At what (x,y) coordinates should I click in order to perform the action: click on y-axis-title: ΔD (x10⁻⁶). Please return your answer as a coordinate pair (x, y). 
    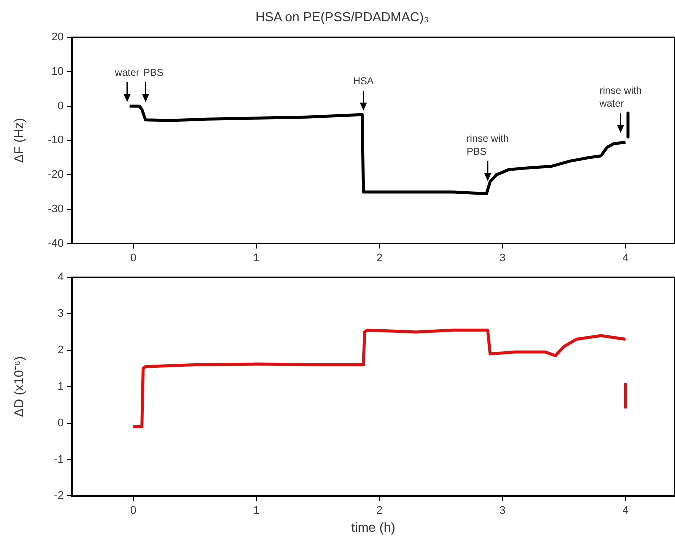
    Looking at the image, I should click on (18, 387).